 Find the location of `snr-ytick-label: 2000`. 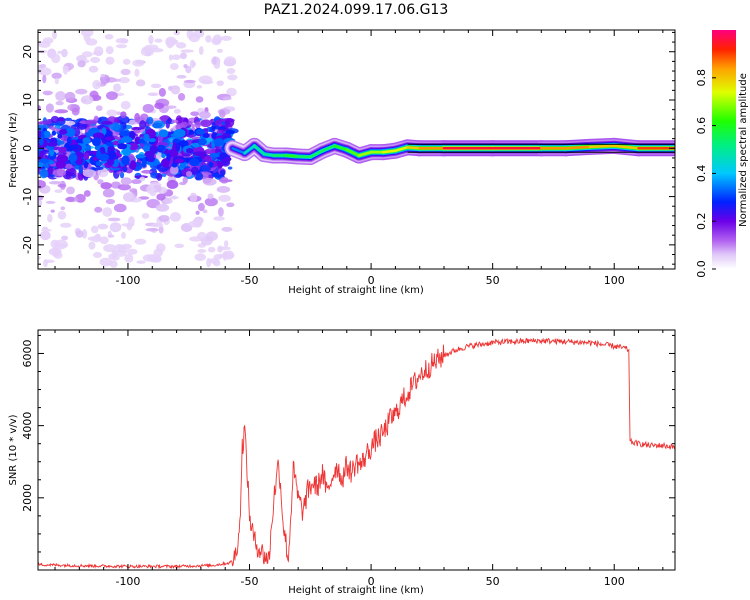

snr-ytick-label: 2000 is located at coordinates (27, 498).